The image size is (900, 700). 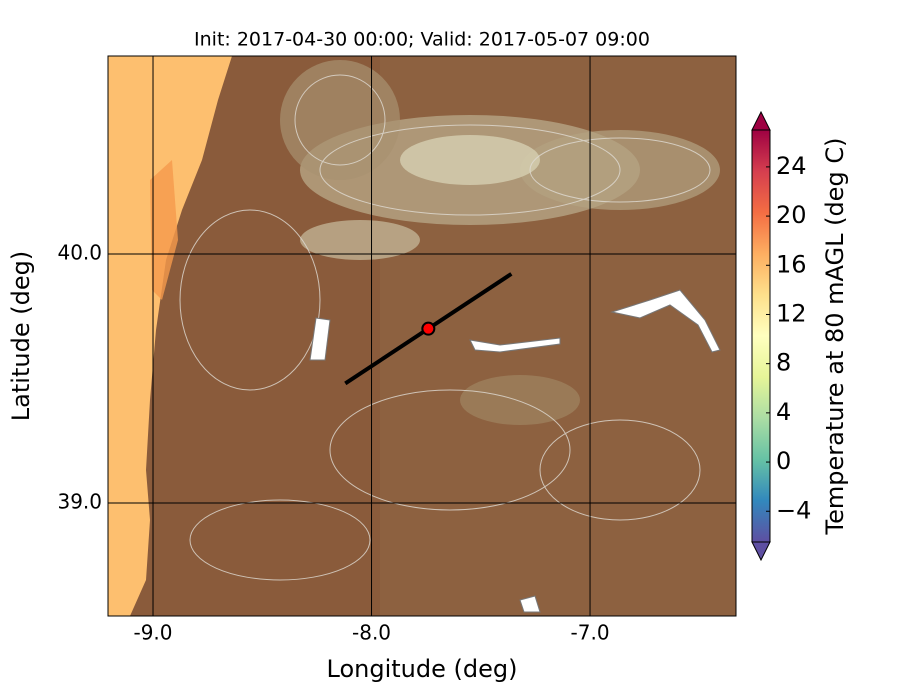 I want to click on colorbar, so click(x=761, y=336).